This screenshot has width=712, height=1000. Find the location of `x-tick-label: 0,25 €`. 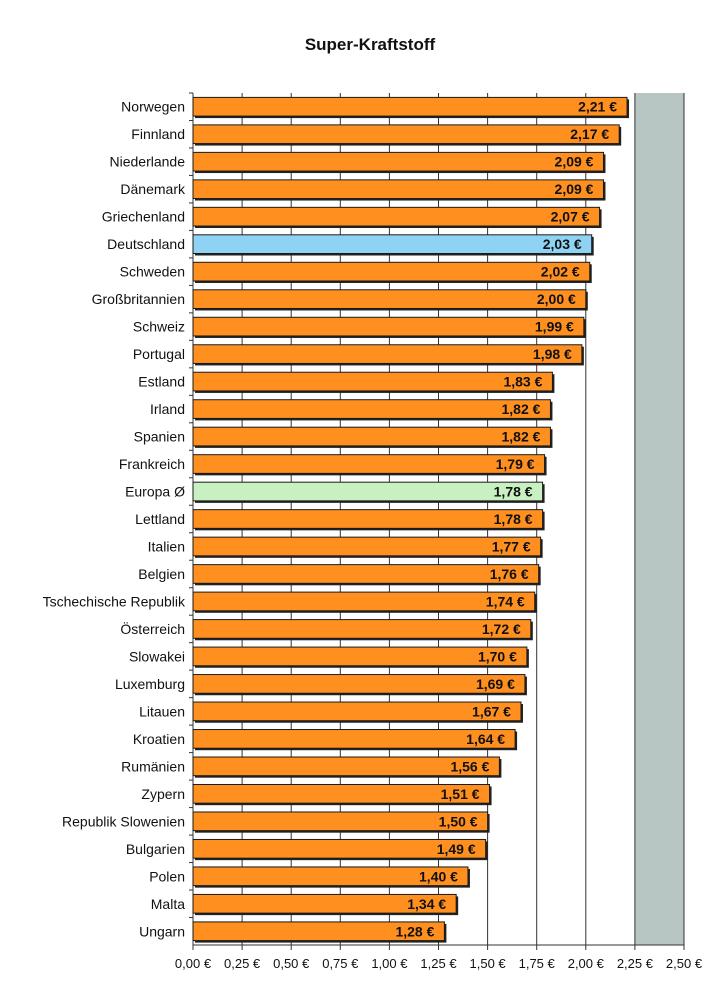

x-tick-label: 0,25 € is located at coordinates (242, 963).